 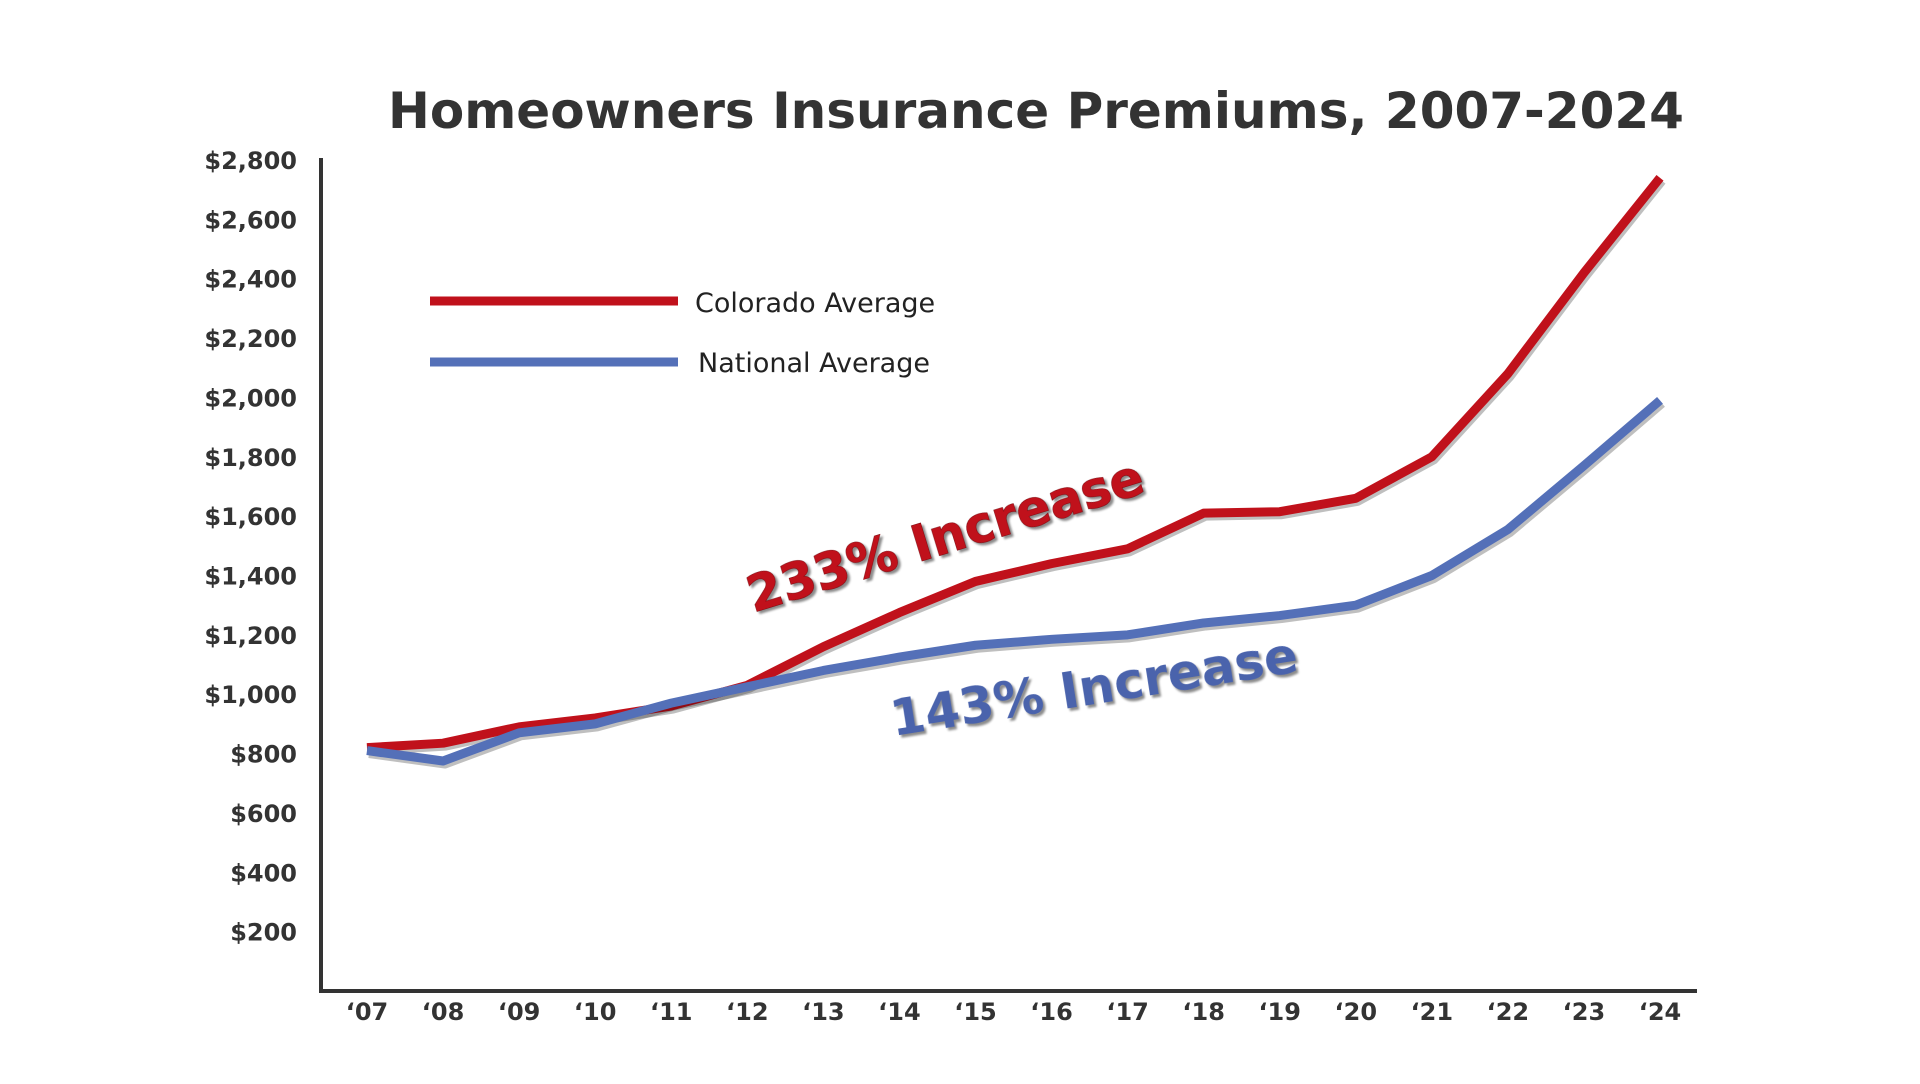 I want to click on x-tick-label: ‘24, so click(x=1660, y=1012).